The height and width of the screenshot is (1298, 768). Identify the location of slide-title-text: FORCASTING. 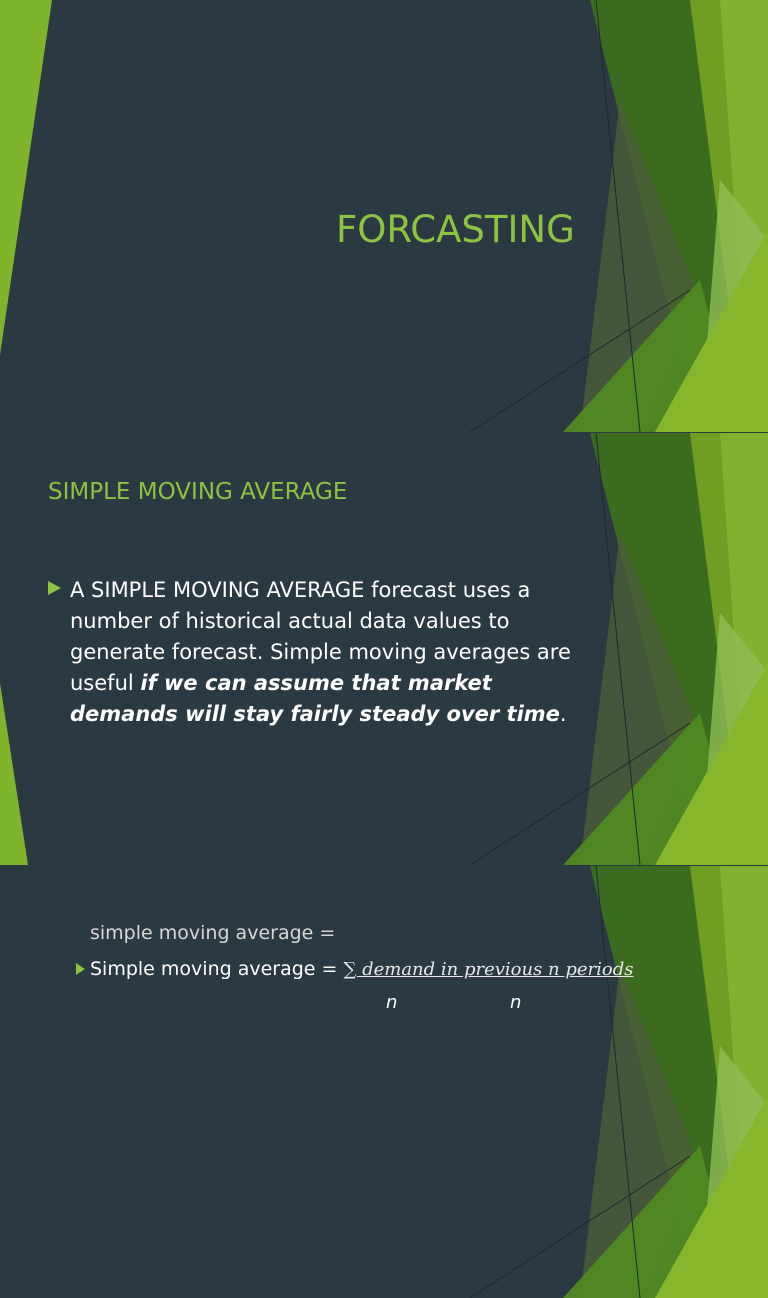
(455, 229).